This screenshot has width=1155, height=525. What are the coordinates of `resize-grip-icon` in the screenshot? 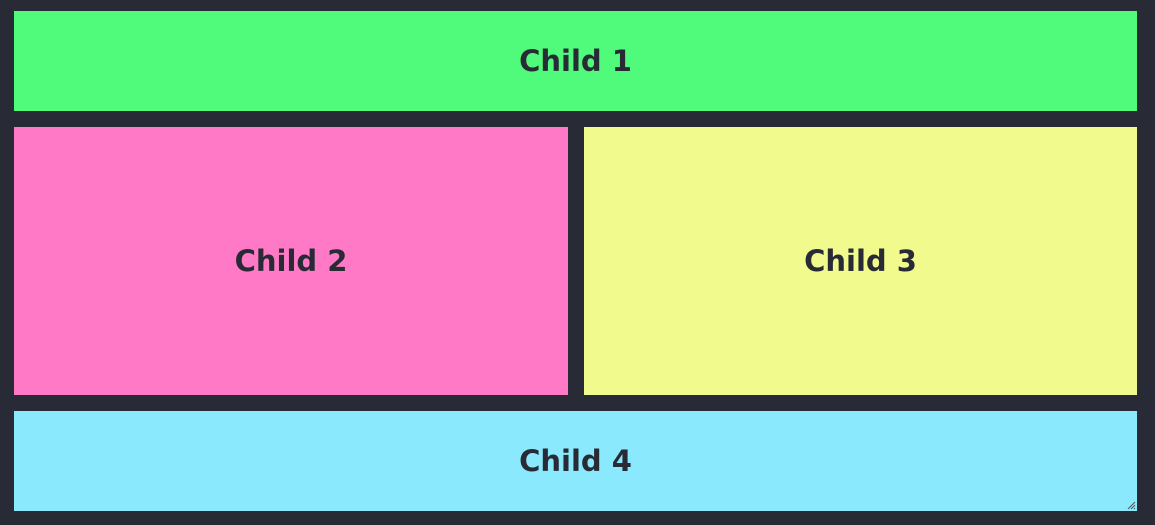 It's located at (1131, 505).